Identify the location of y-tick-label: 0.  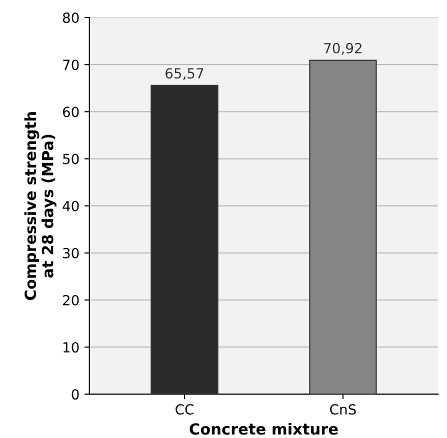
(75, 394).